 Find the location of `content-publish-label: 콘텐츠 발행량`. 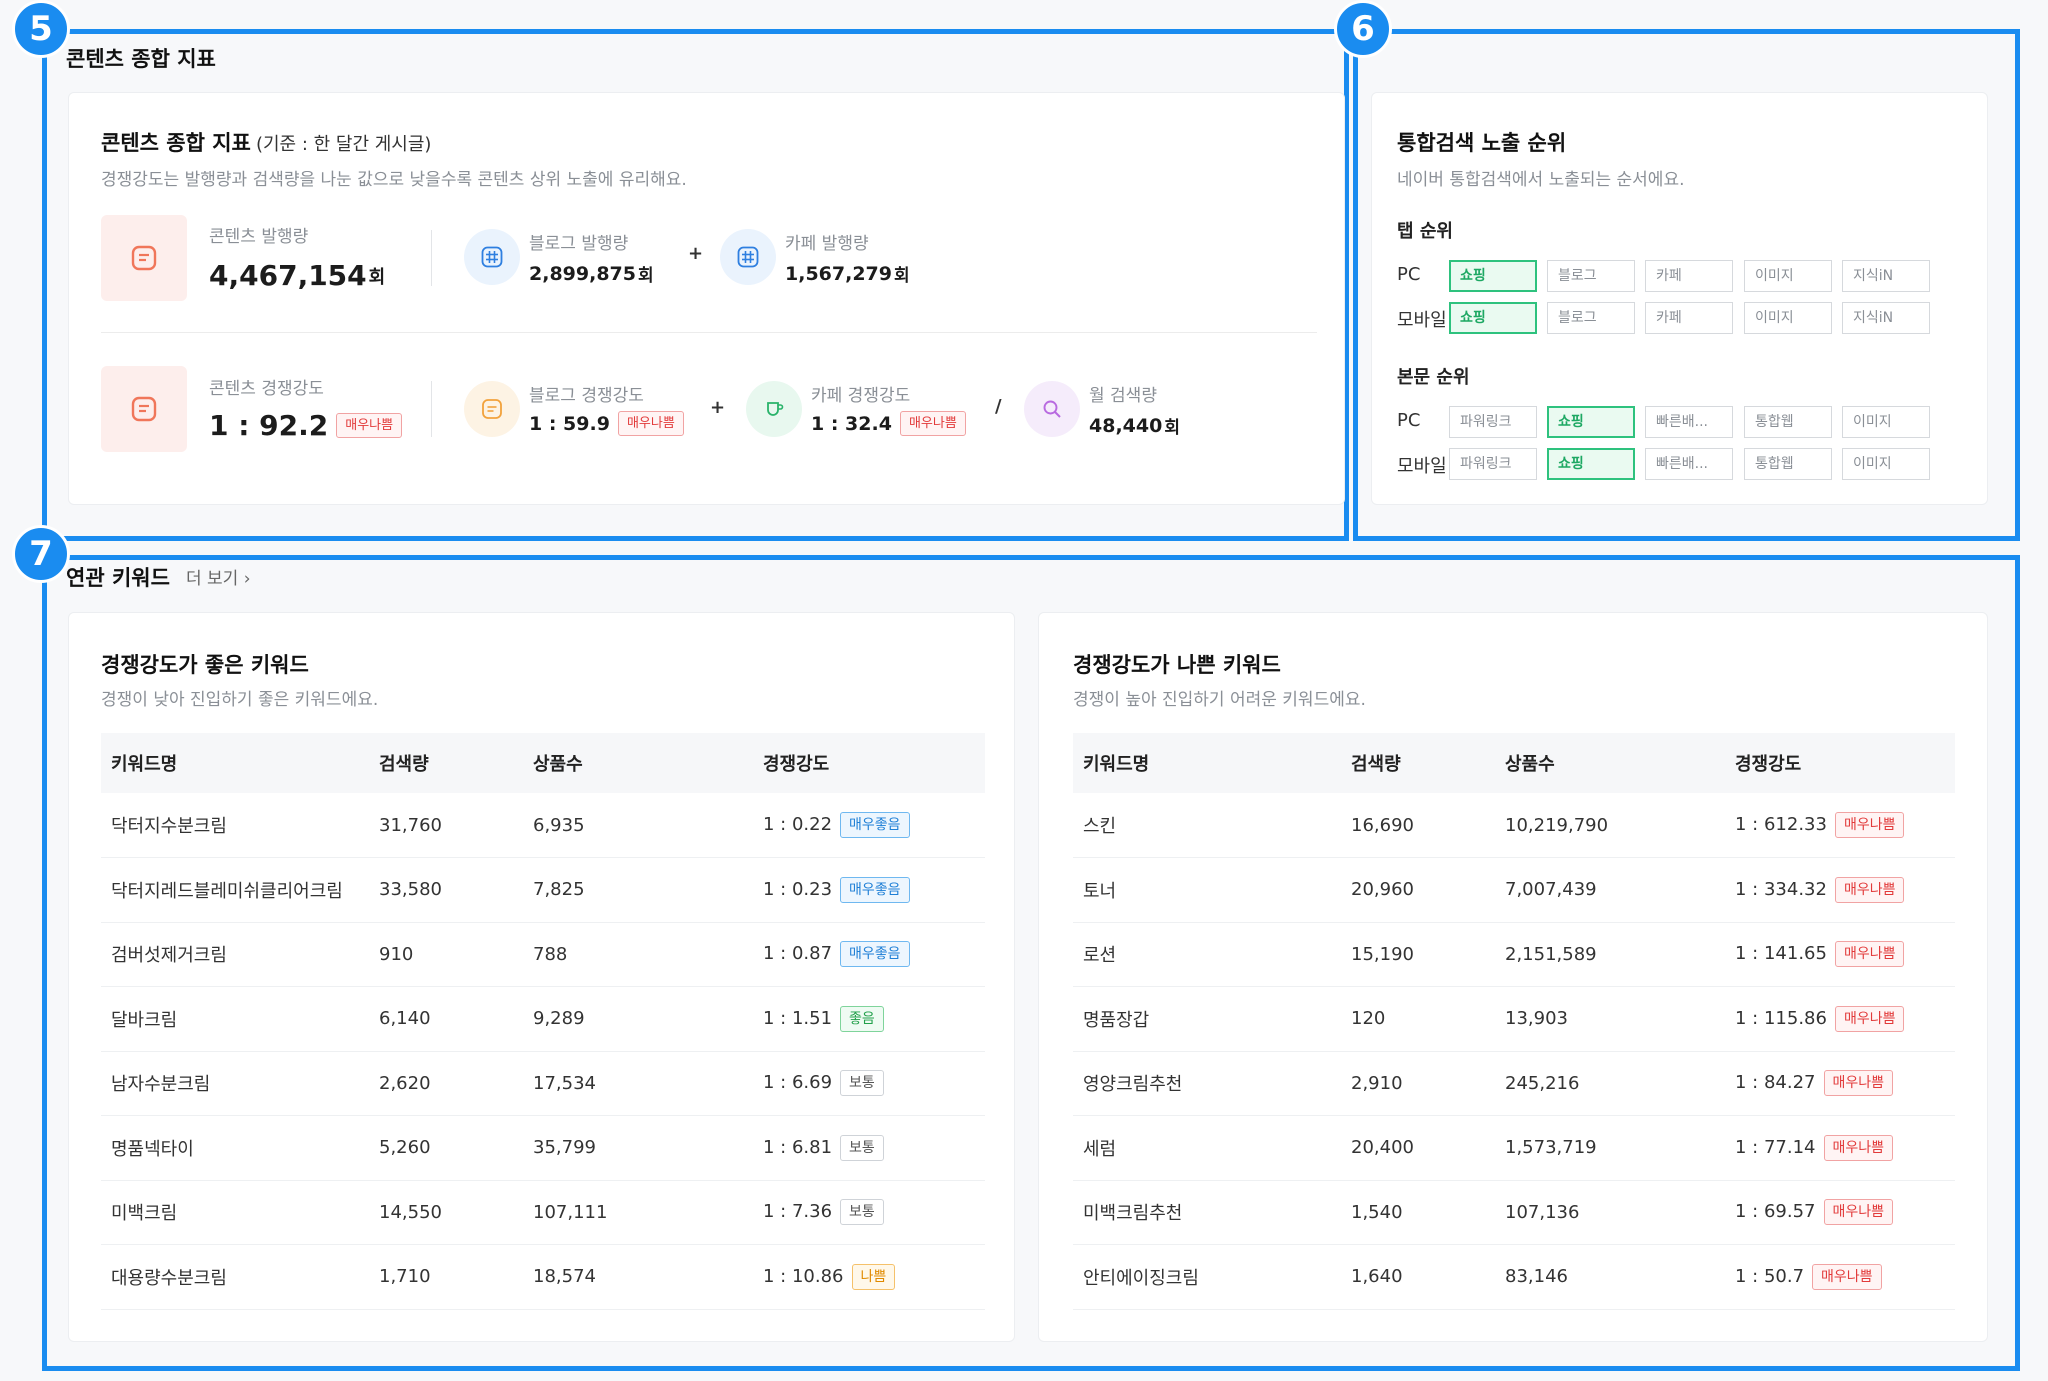

content-publish-label: 콘텐츠 발행량 is located at coordinates (259, 237).